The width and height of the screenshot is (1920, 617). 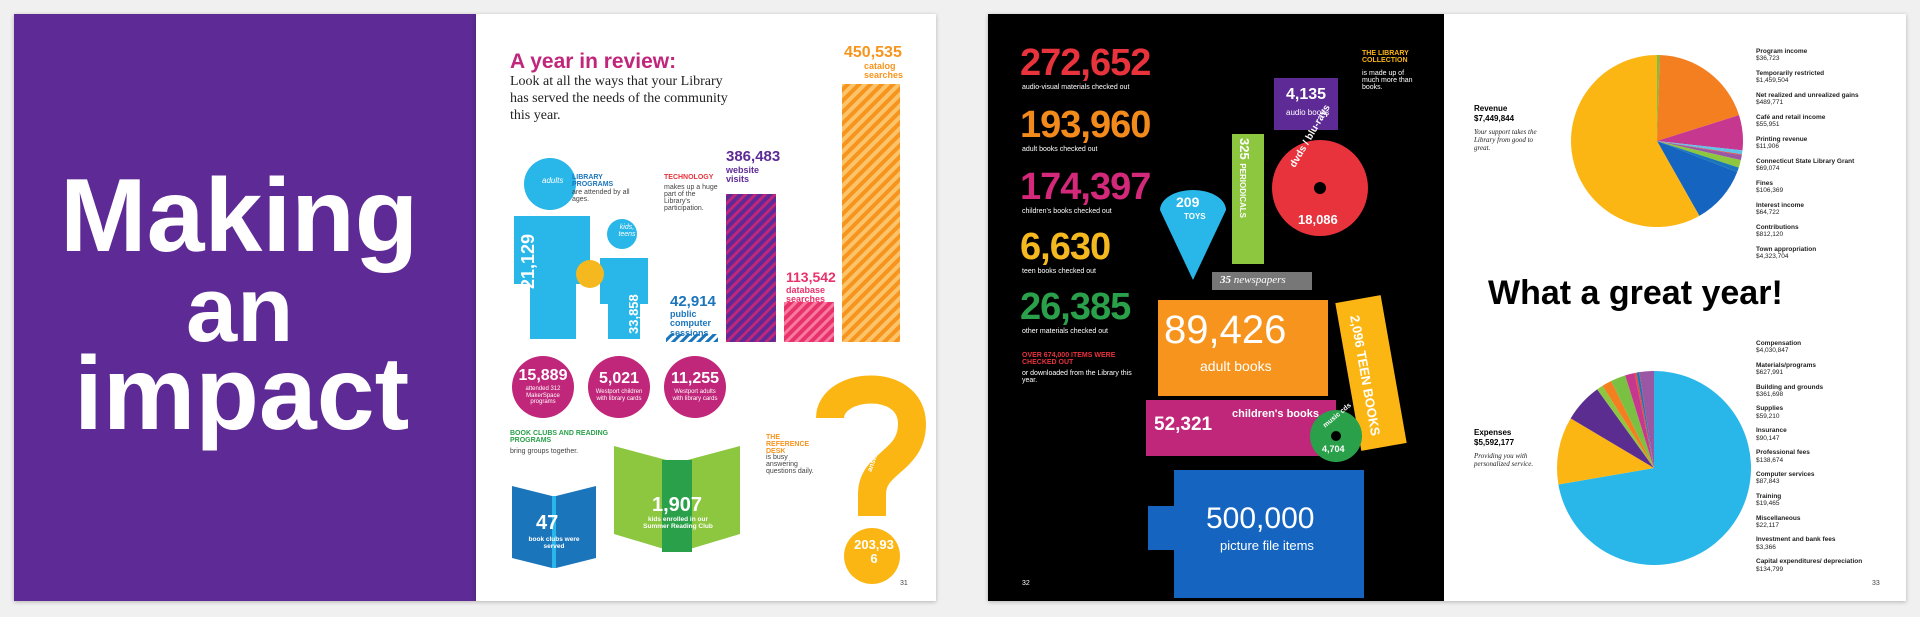 I want to click on newspapers-band, so click(x=1262, y=281).